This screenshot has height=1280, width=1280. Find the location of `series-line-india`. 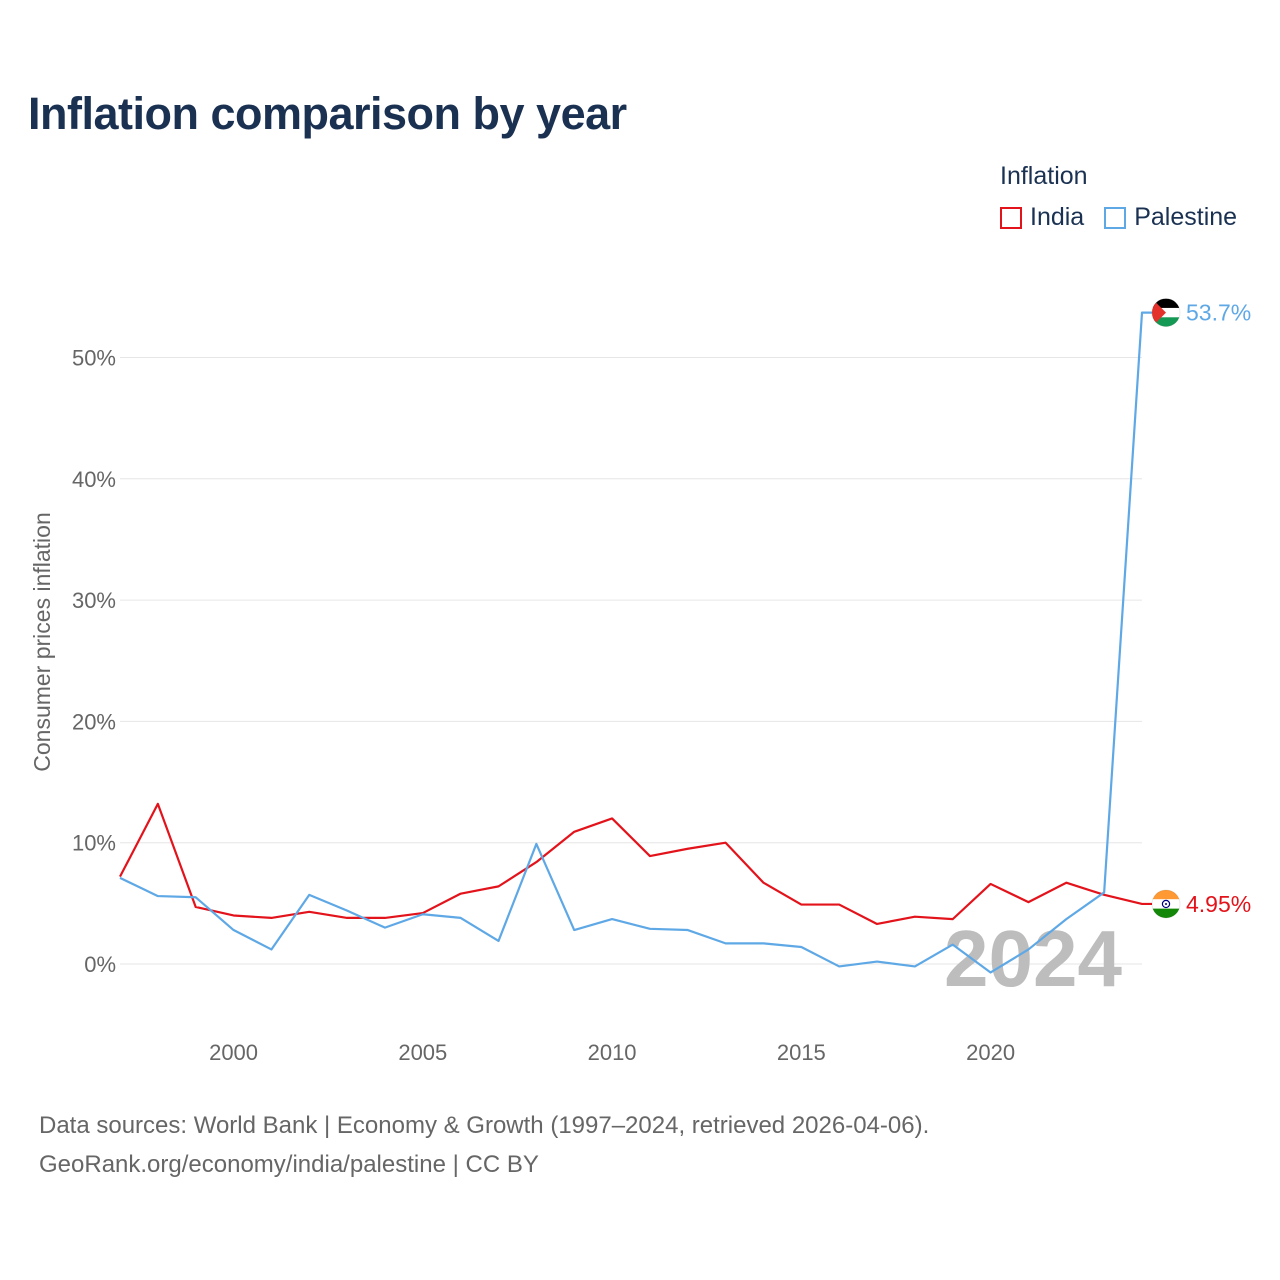

series-line-india is located at coordinates (635, 864).